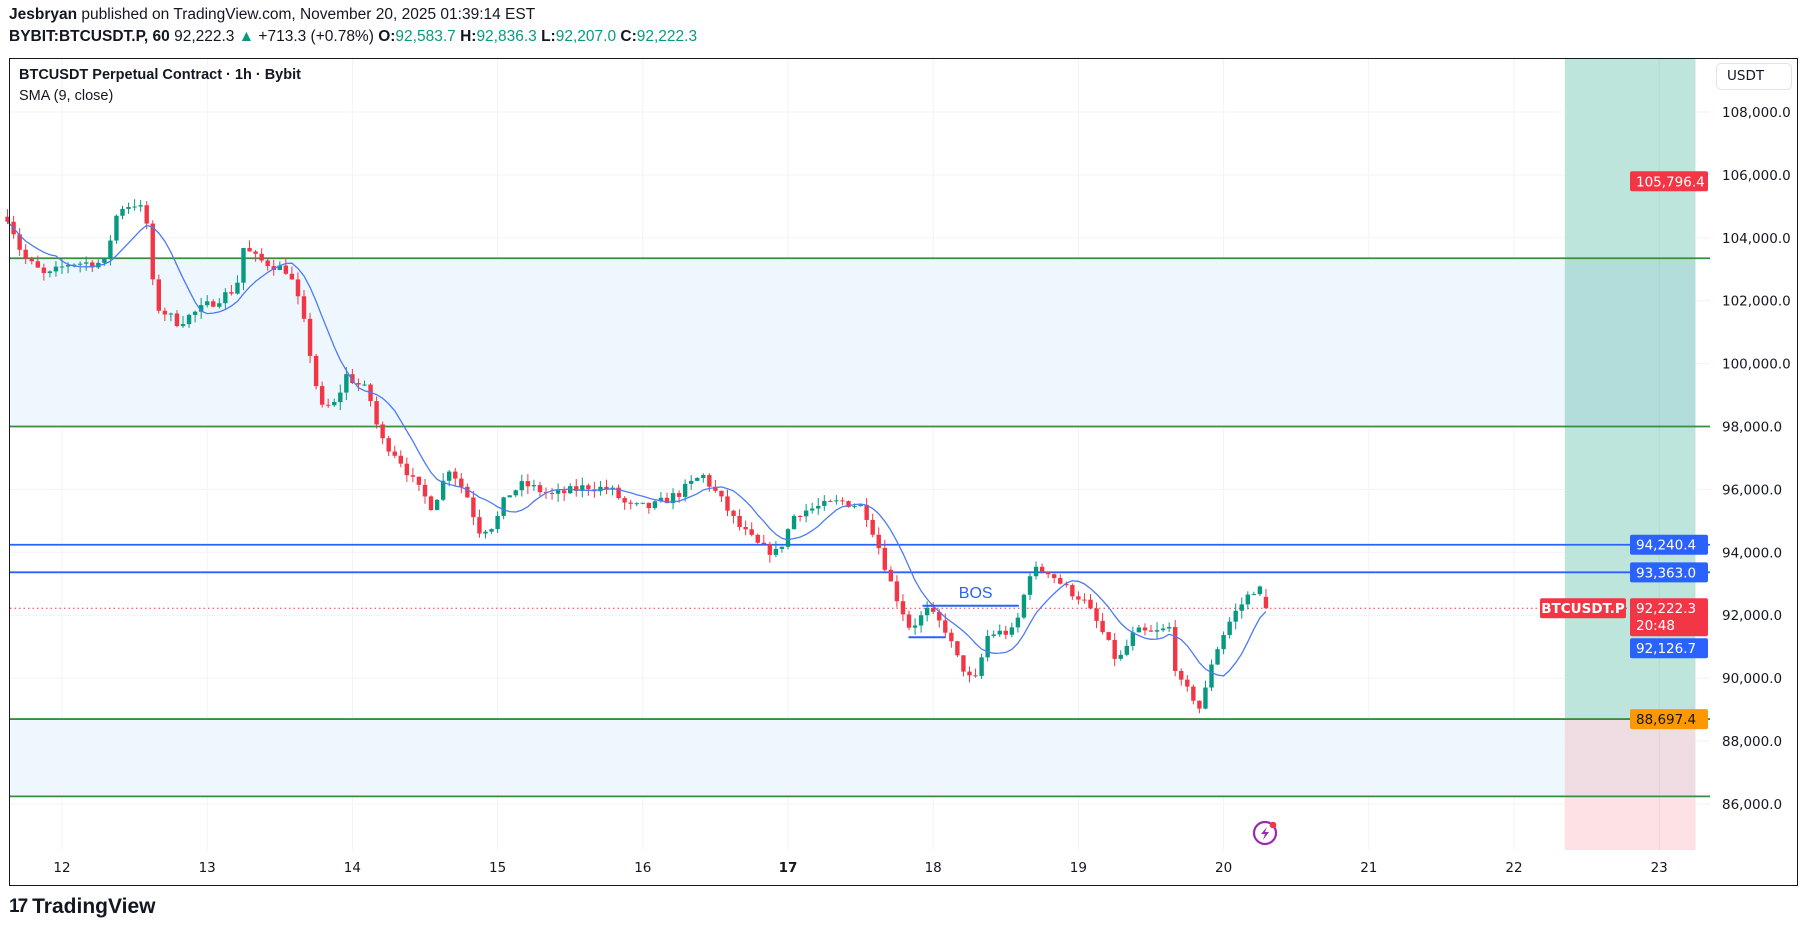  I want to click on price-tick-label: 104,000.0, so click(1756, 239).